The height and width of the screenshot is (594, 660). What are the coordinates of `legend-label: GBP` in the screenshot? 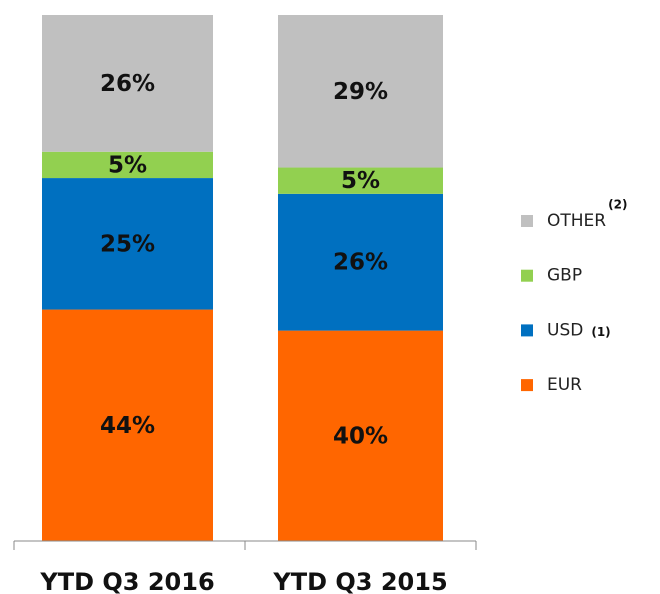 It's located at (564, 276).